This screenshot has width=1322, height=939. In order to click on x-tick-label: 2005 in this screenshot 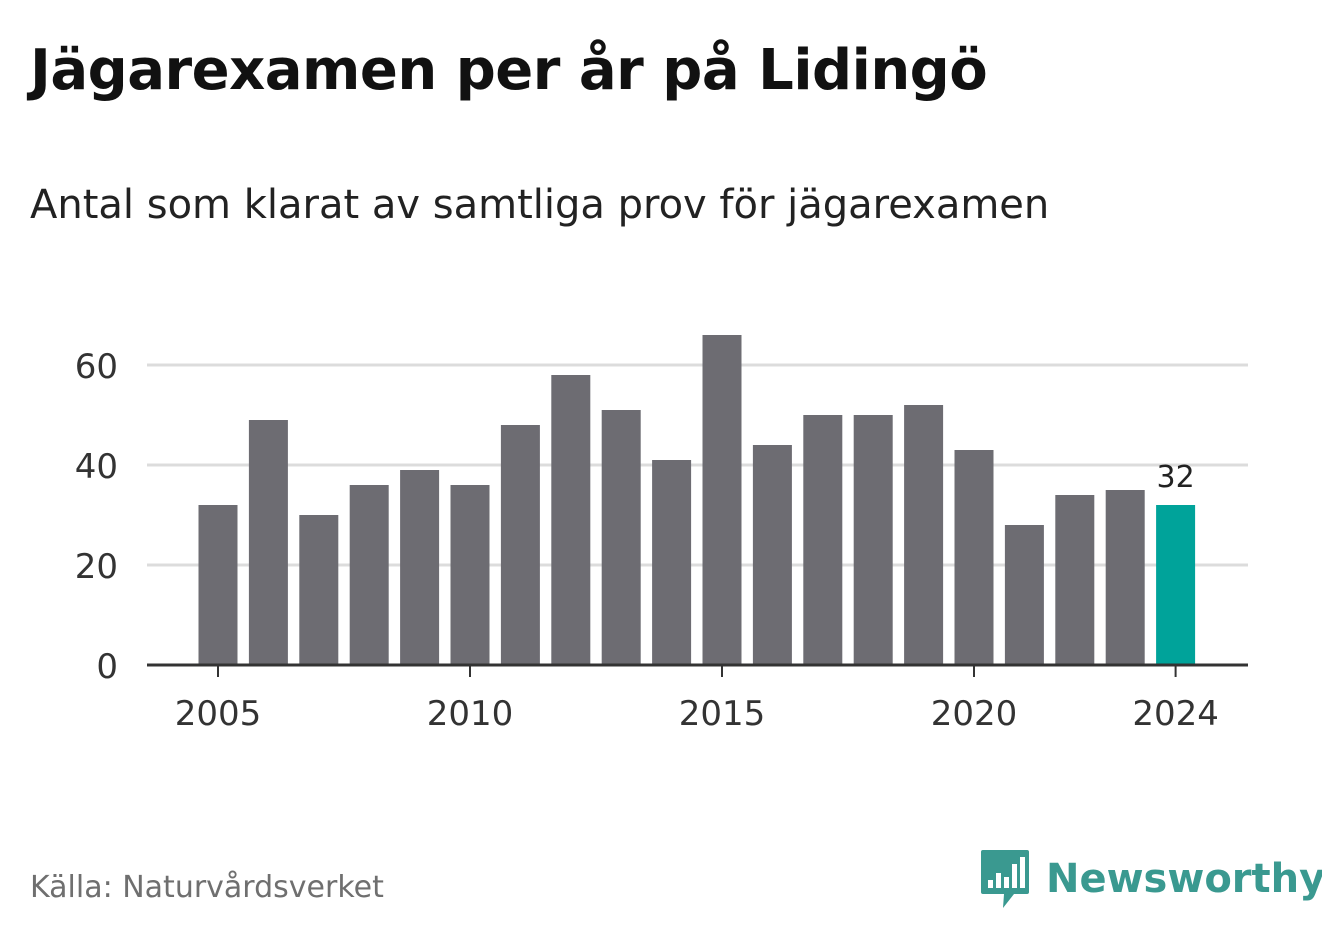, I will do `click(218, 714)`.